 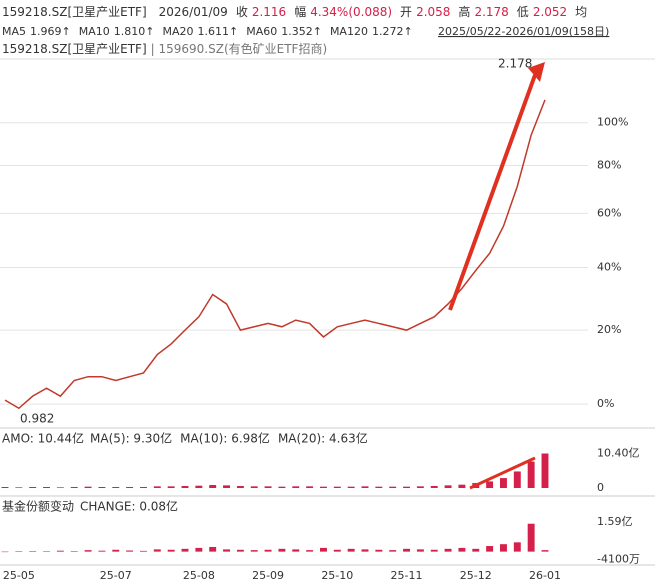 What do you see at coordinates (407, 575) in the screenshot?
I see `x-tick-label: 25-11` at bounding box center [407, 575].